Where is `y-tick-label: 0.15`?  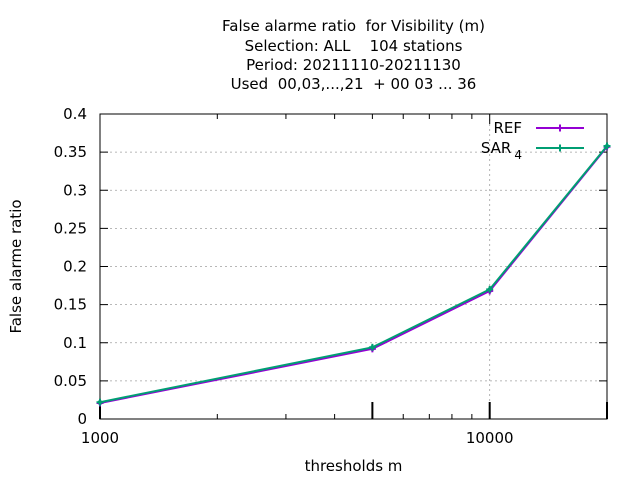 y-tick-label: 0.15 is located at coordinates (70, 305).